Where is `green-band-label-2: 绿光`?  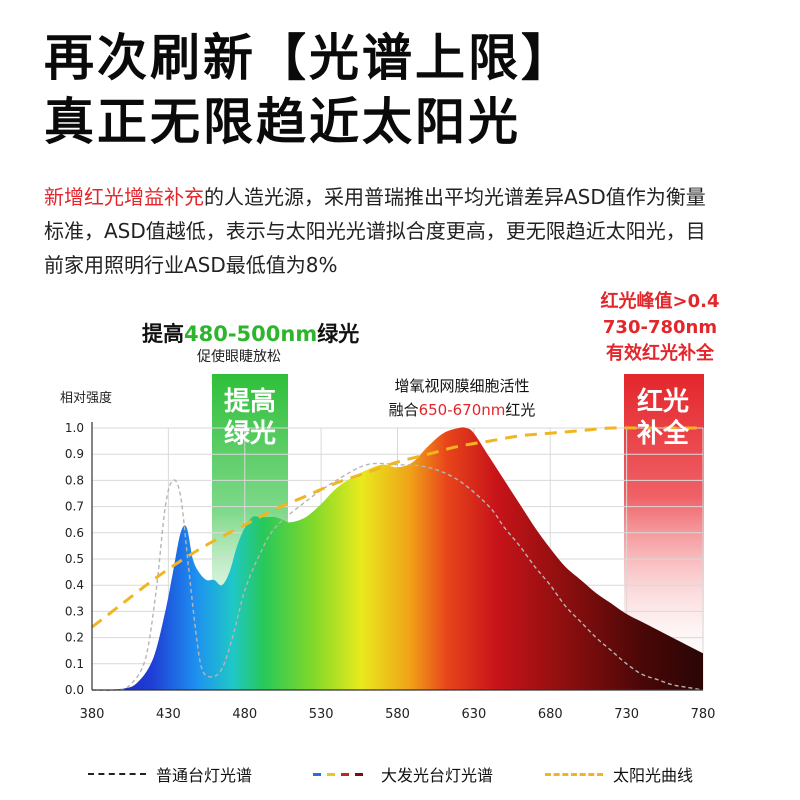
green-band-label-2: 绿光 is located at coordinates (250, 434).